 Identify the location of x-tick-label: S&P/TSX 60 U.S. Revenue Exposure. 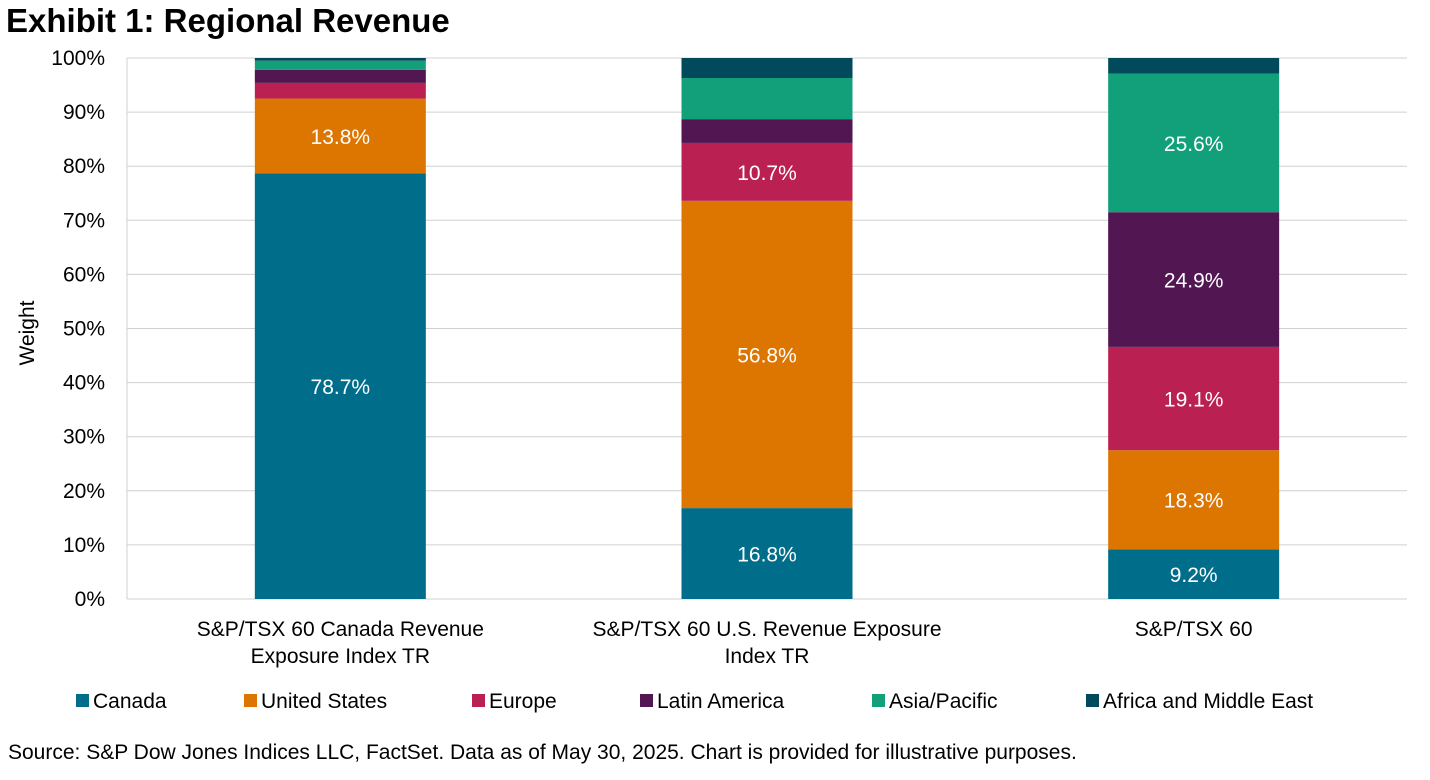
(766, 629).